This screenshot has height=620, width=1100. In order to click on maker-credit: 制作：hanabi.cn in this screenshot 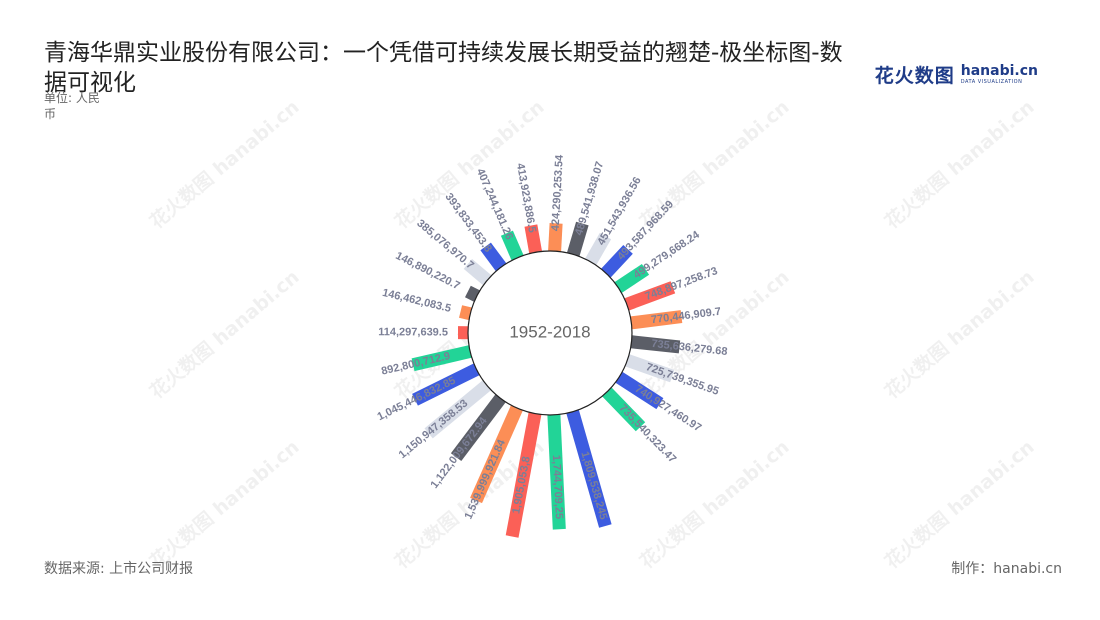, I will do `click(1006, 569)`.